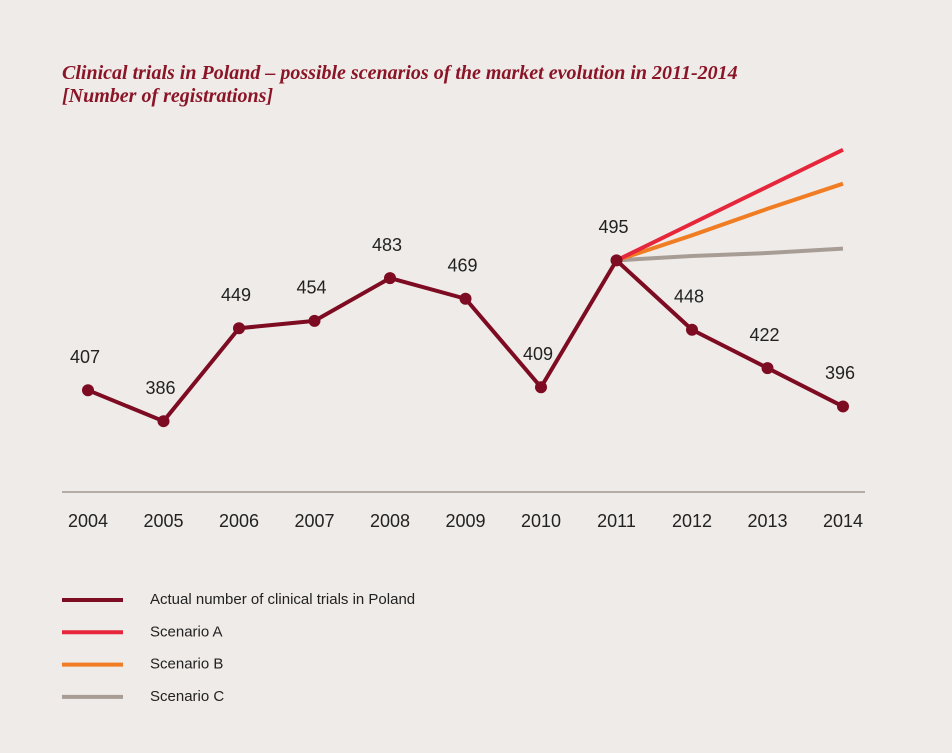 This screenshot has height=753, width=952. Describe the element at coordinates (689, 296) in the screenshot. I see `data-label: 448` at that location.